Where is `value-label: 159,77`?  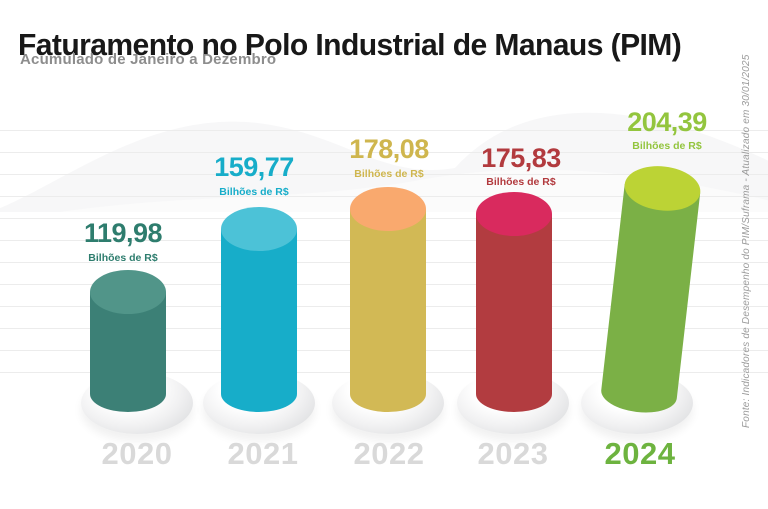 value-label: 159,77 is located at coordinates (254, 167).